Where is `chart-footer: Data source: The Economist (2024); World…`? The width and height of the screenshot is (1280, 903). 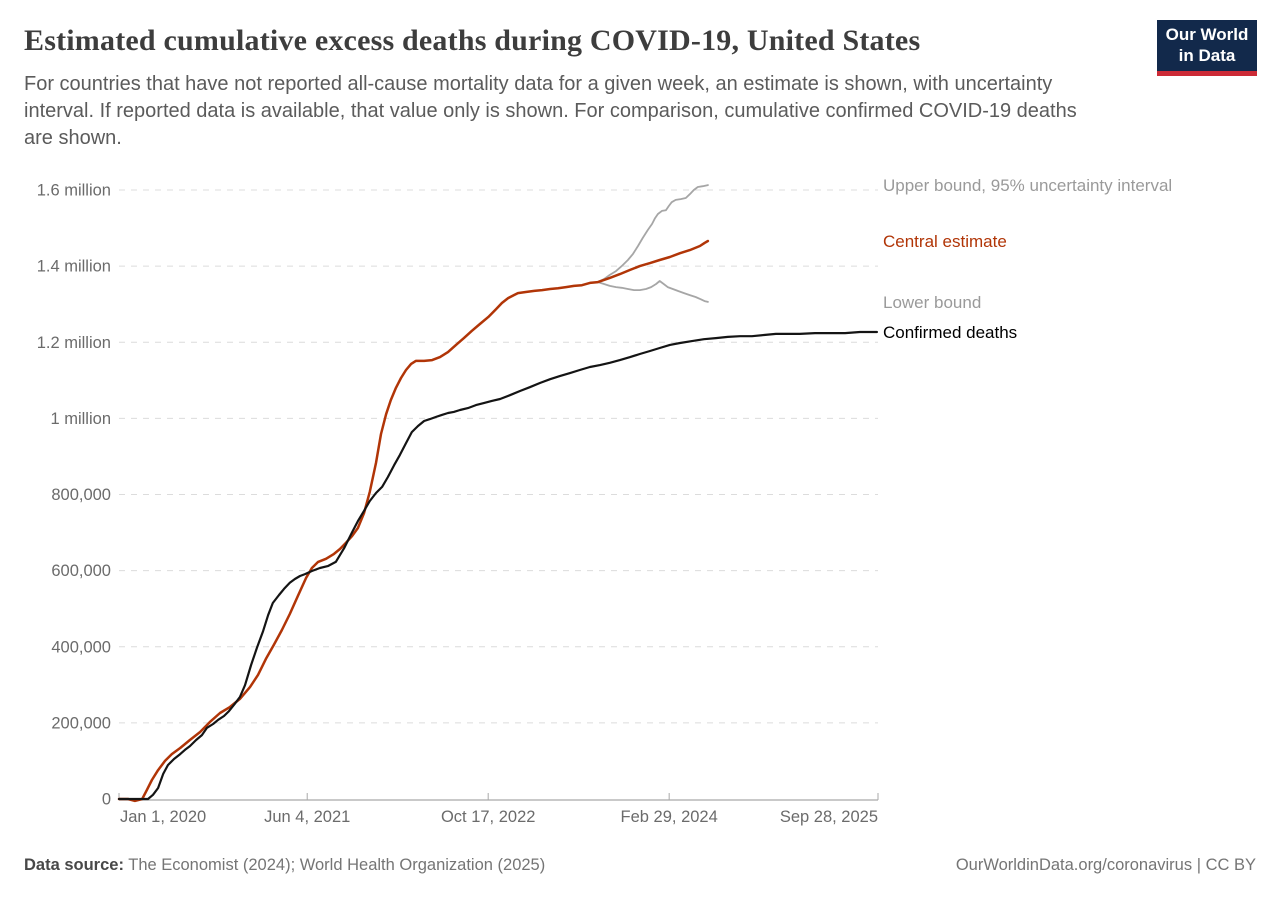
chart-footer: Data source: The Economist (2024); World… is located at coordinates (640, 865).